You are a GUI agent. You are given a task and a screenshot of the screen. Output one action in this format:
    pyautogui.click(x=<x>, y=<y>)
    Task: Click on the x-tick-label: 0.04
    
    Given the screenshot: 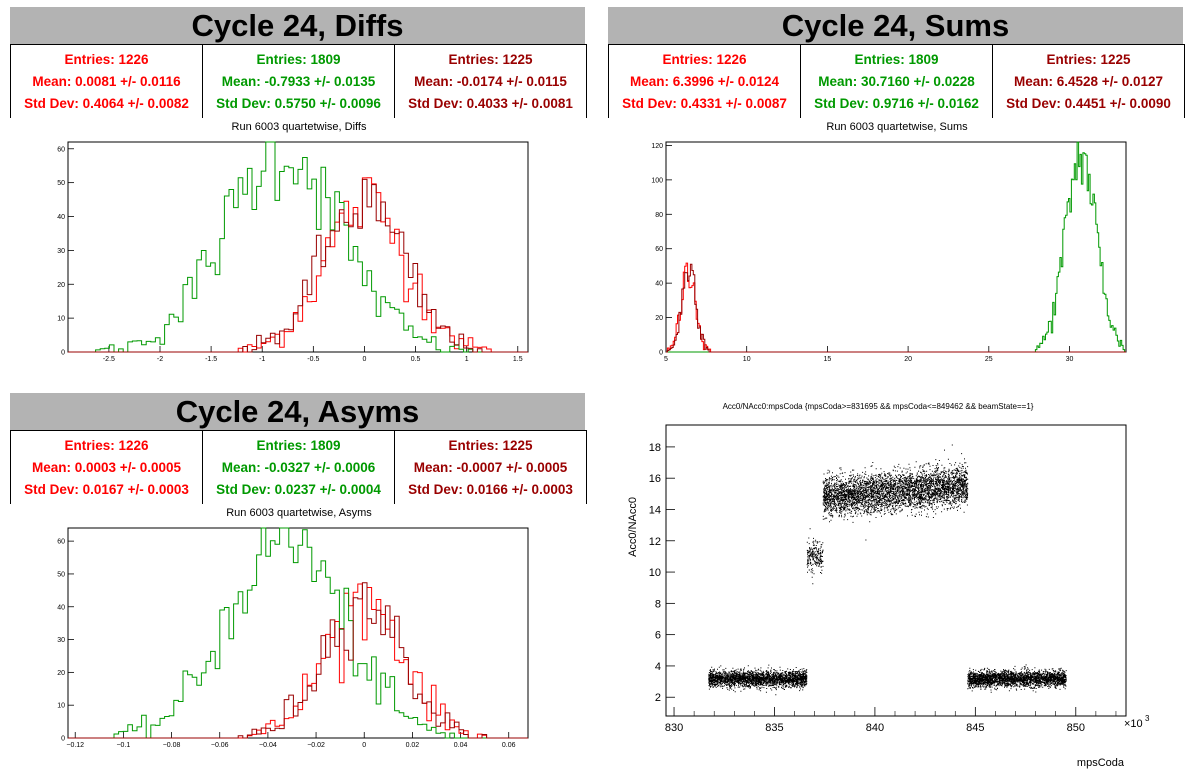 What is the action you would take?
    pyautogui.click(x=461, y=745)
    